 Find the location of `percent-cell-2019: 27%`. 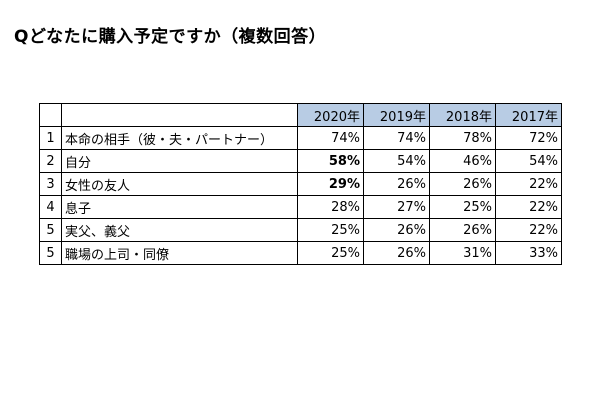

percent-cell-2019: 27% is located at coordinates (396, 207).